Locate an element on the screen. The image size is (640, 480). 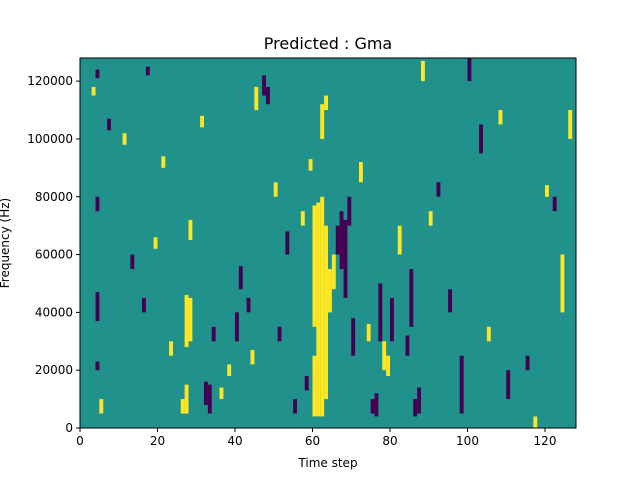
x-tick-label-5: 100 is located at coordinates (467, 441).